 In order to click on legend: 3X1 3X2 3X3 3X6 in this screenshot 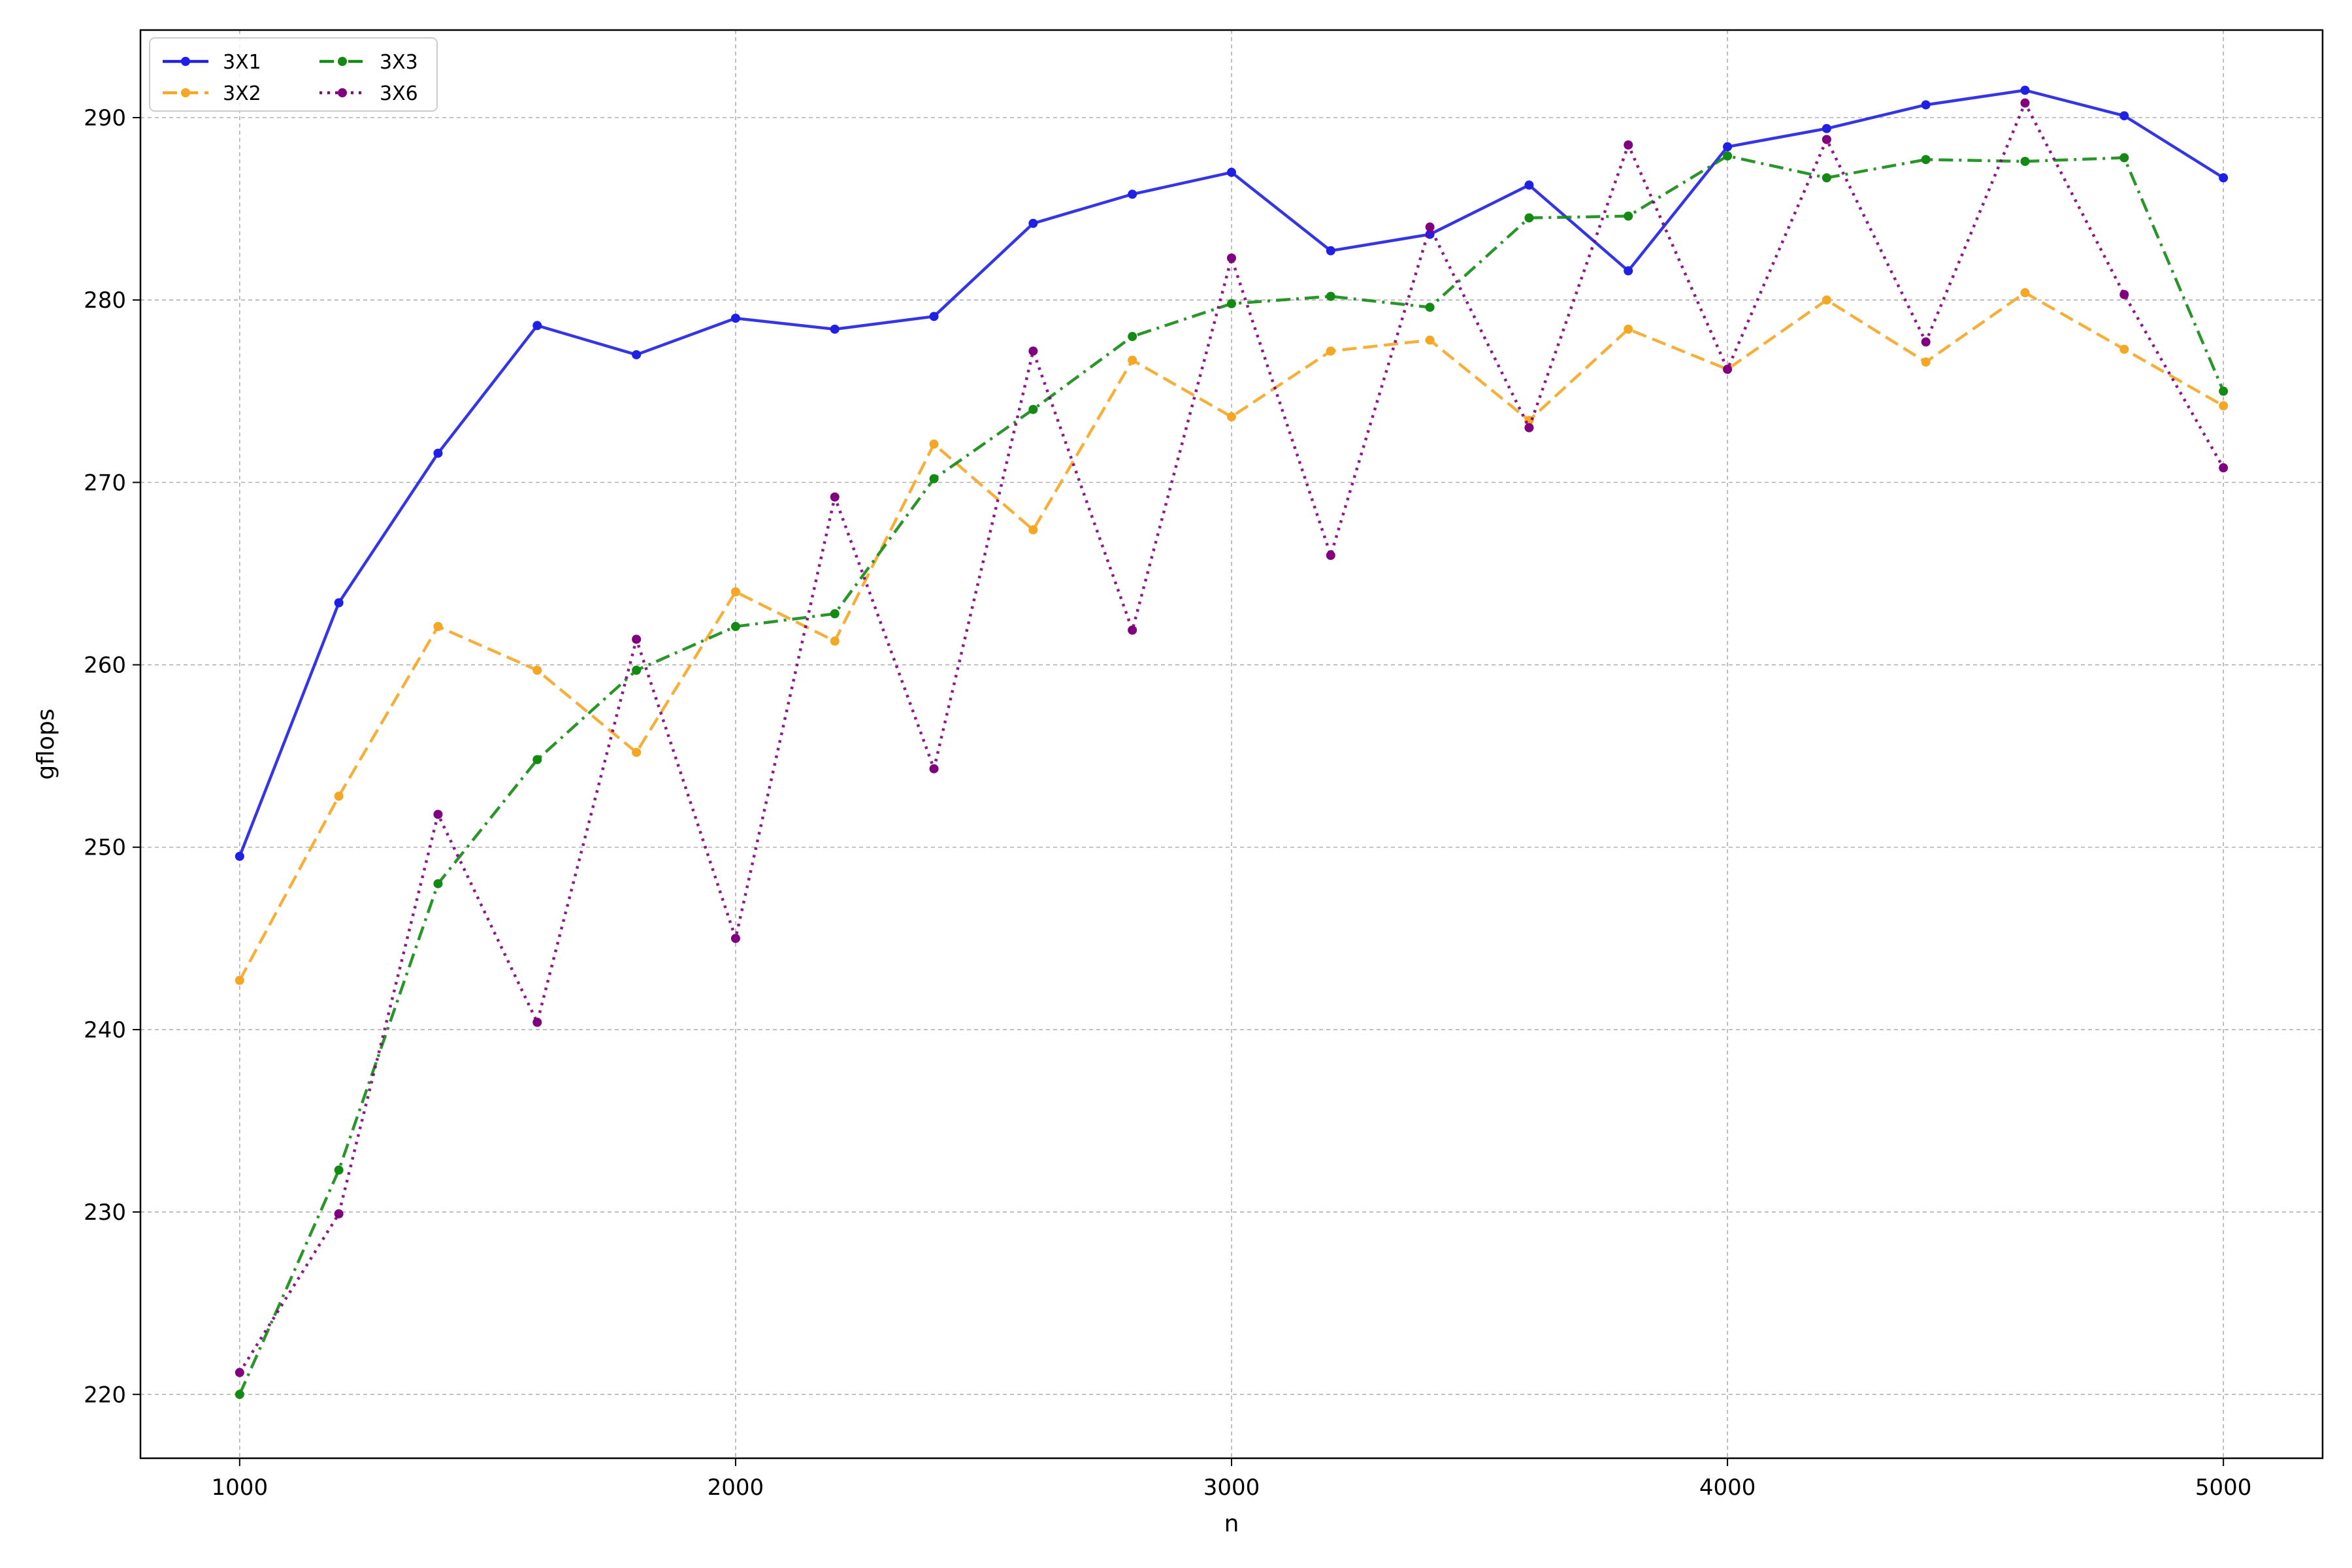, I will do `click(293, 74)`.